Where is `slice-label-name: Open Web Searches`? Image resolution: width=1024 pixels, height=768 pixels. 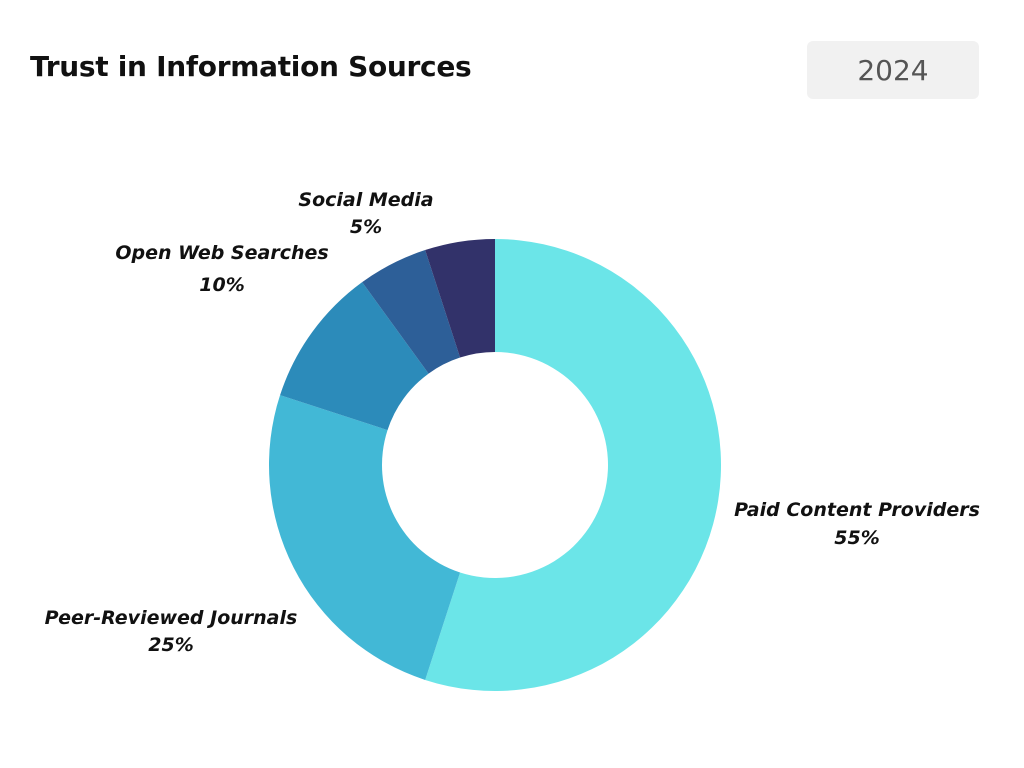 slice-label-name: Open Web Searches is located at coordinates (221, 253).